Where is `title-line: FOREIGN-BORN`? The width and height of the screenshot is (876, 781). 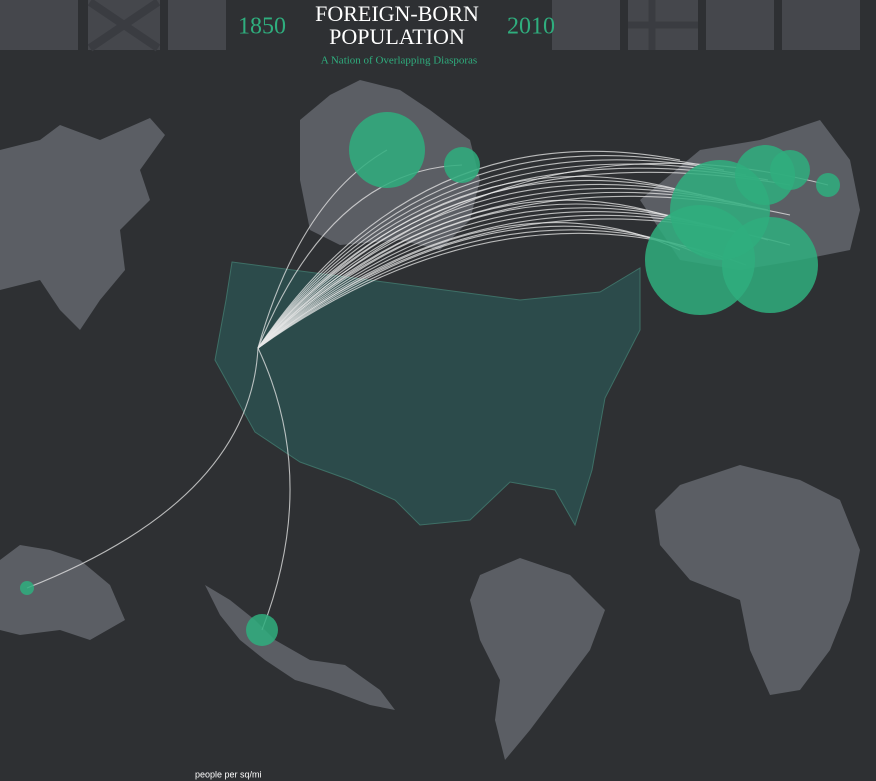
title-line: FOREIGN-BORN is located at coordinates (397, 13).